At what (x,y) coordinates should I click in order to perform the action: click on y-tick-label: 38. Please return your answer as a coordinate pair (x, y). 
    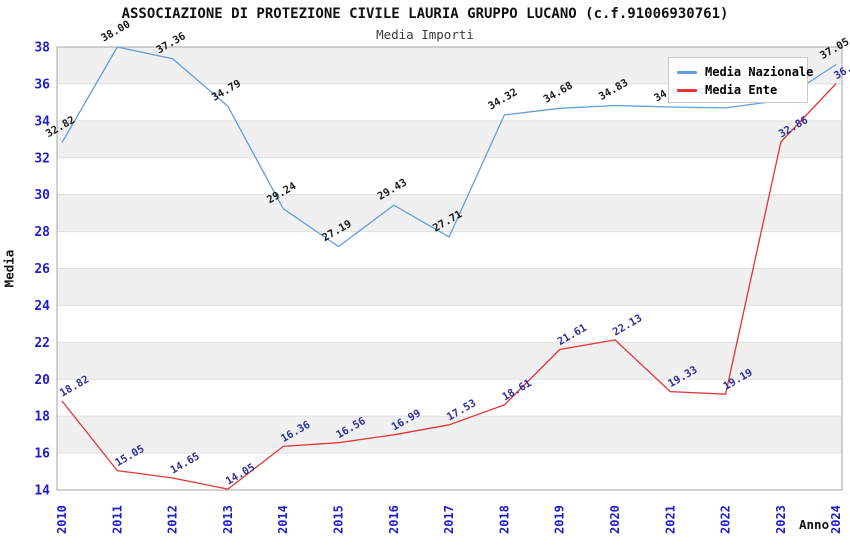
    Looking at the image, I should click on (42, 48).